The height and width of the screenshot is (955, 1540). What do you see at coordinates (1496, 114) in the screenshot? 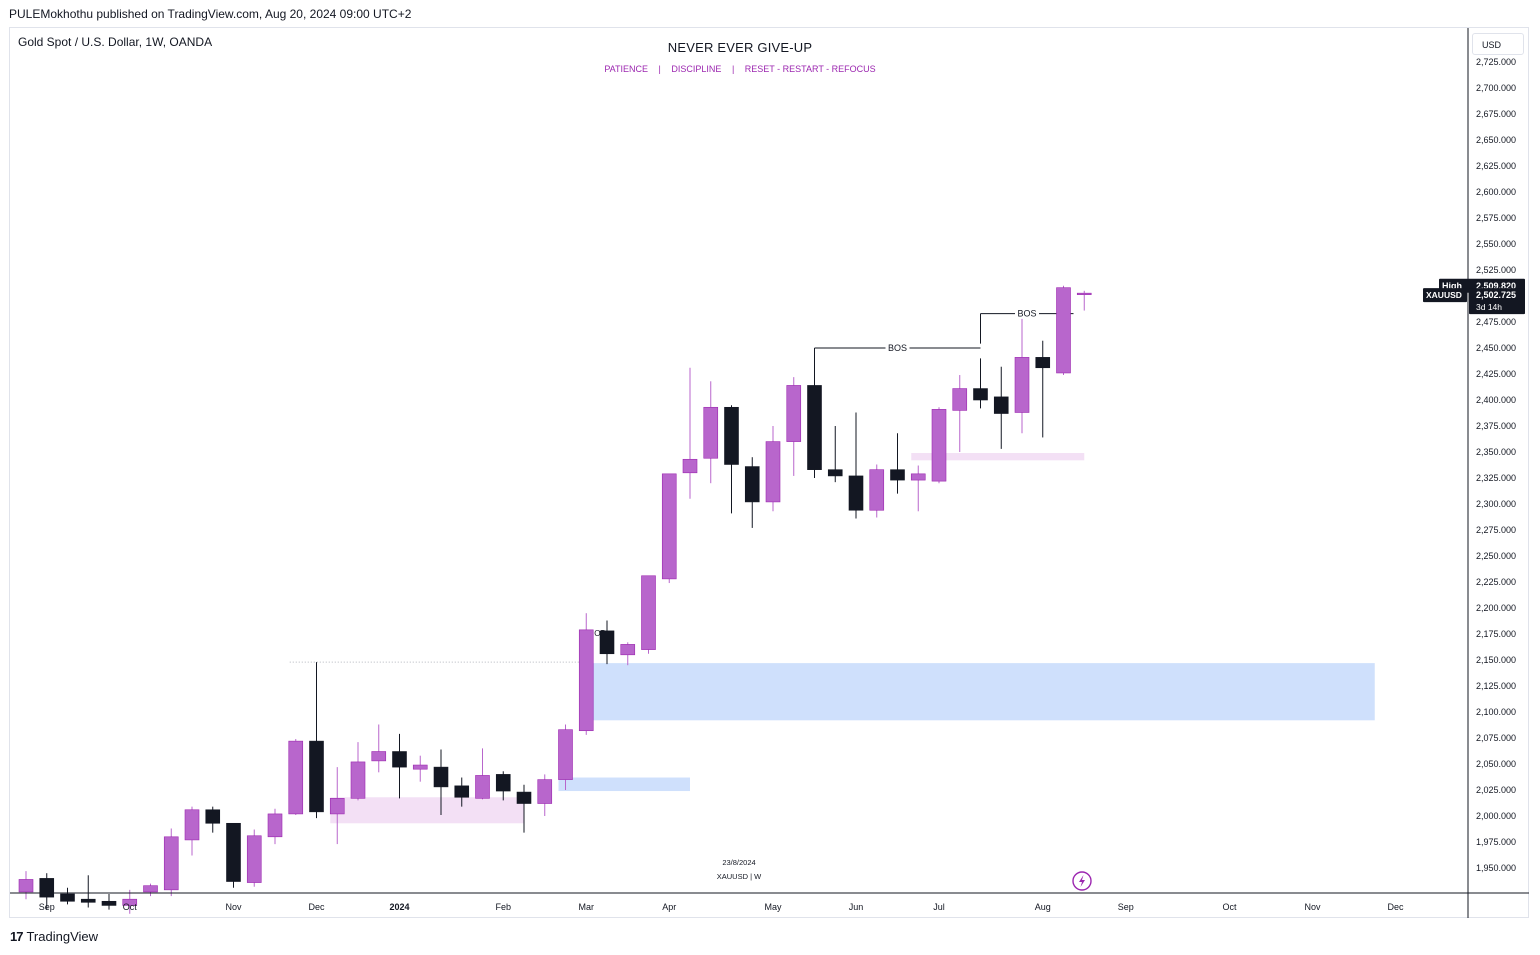
I see `price-tick-label: 2,675.000` at bounding box center [1496, 114].